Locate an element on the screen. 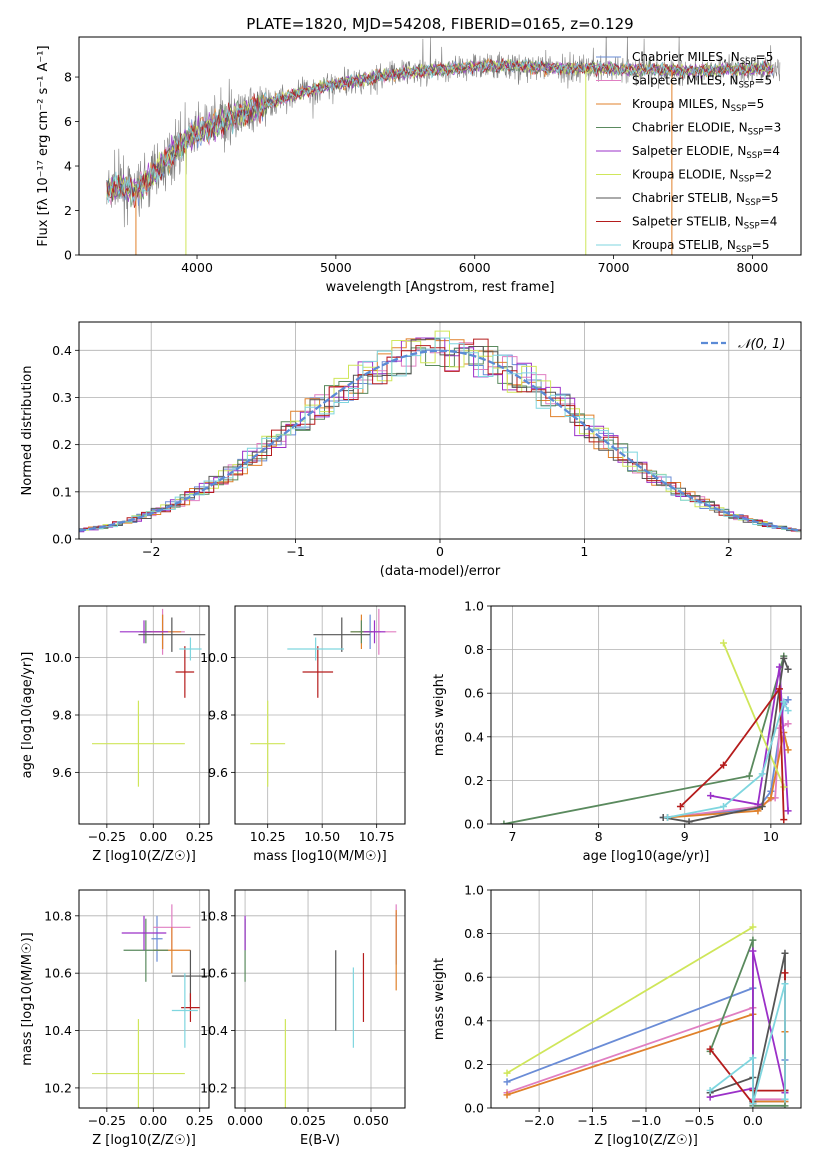 This screenshot has height=1170, width=819. y-tick-label: 6 is located at coordinates (68, 121).